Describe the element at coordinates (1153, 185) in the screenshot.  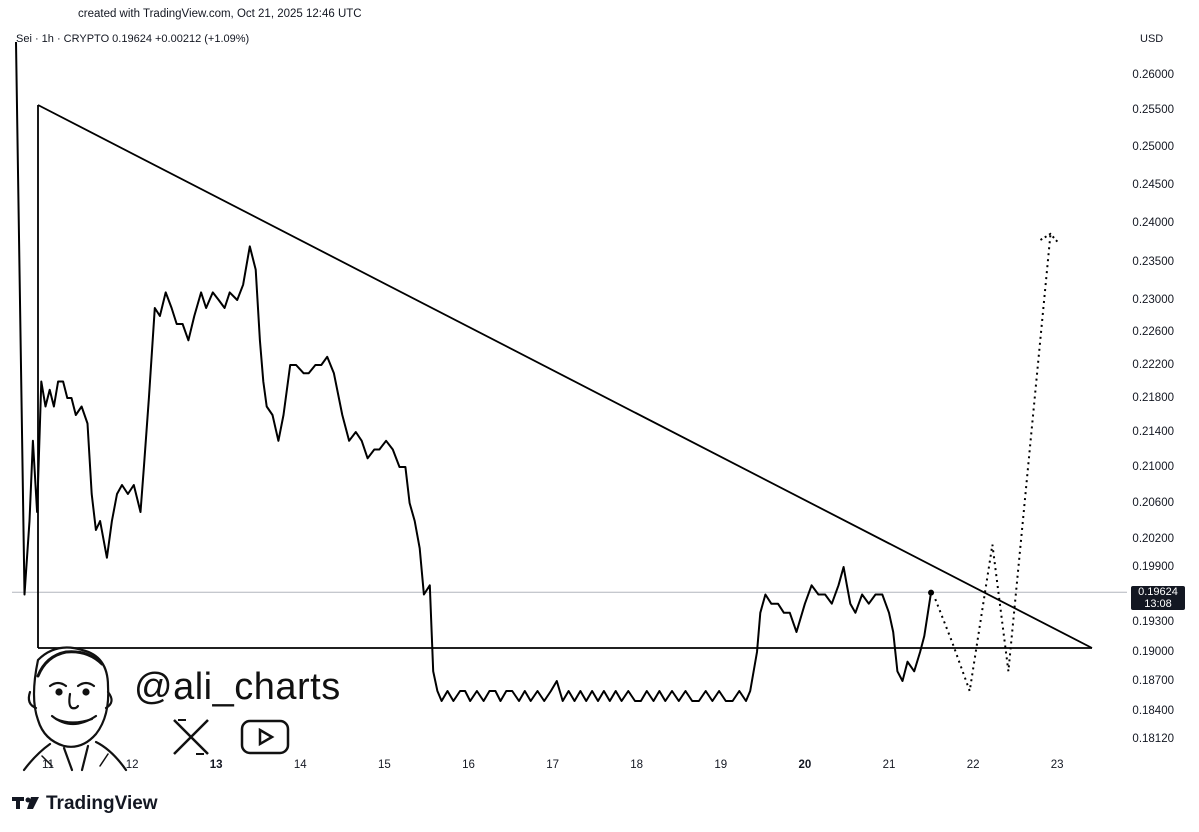
I see `y-tick-label: 0.24500` at that location.